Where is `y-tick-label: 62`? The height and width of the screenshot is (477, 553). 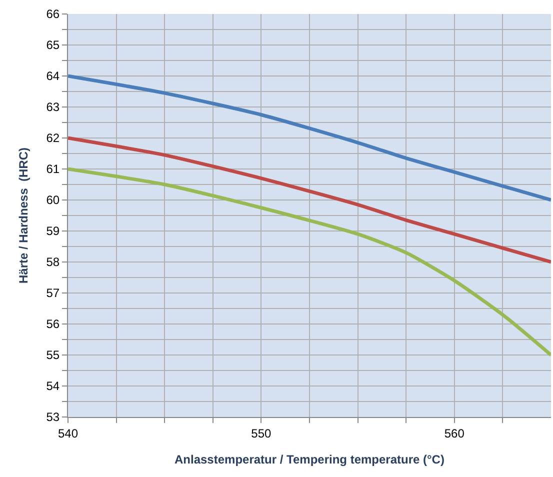 y-tick-label: 62 is located at coordinates (53, 138).